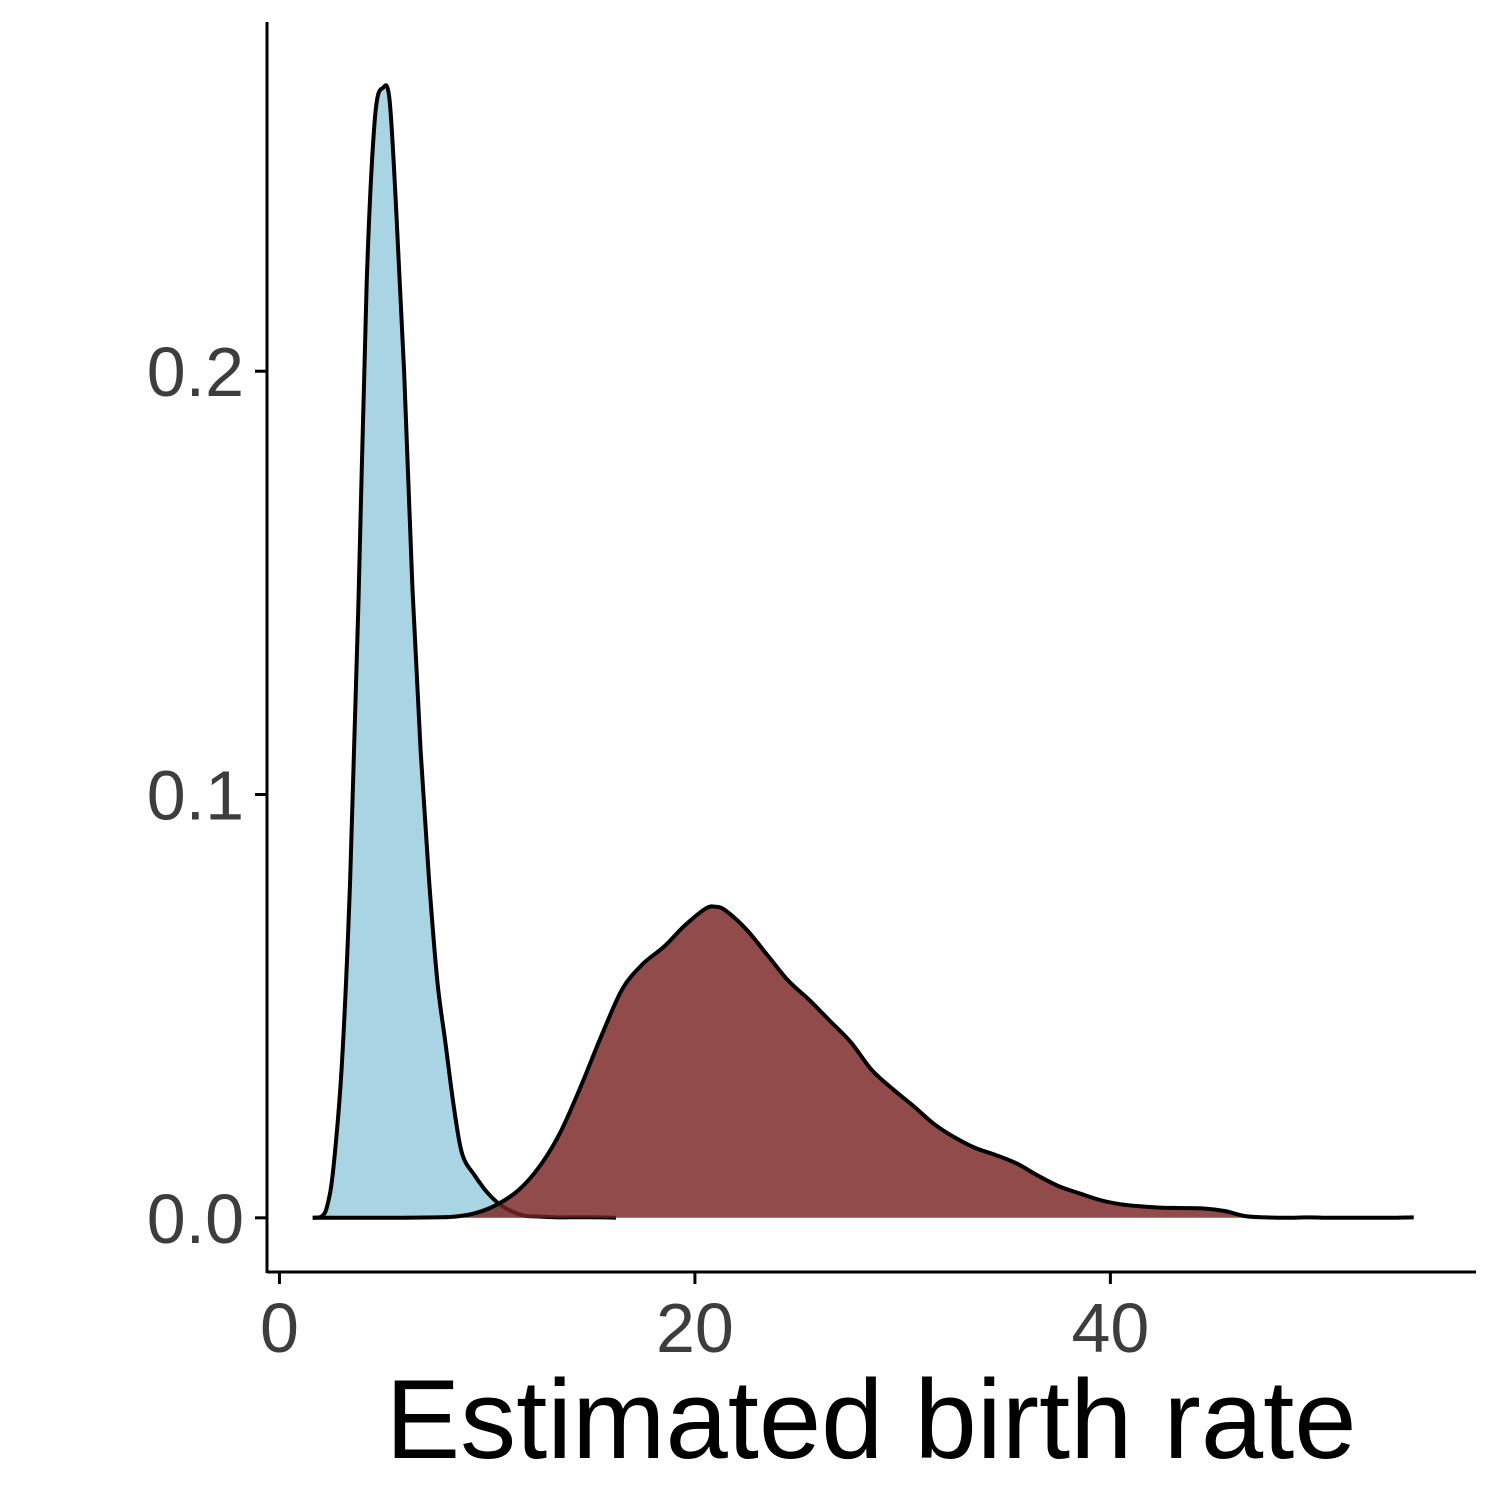  Describe the element at coordinates (870, 1419) in the screenshot. I see `x-axis-title: Estimated birth rate` at that location.